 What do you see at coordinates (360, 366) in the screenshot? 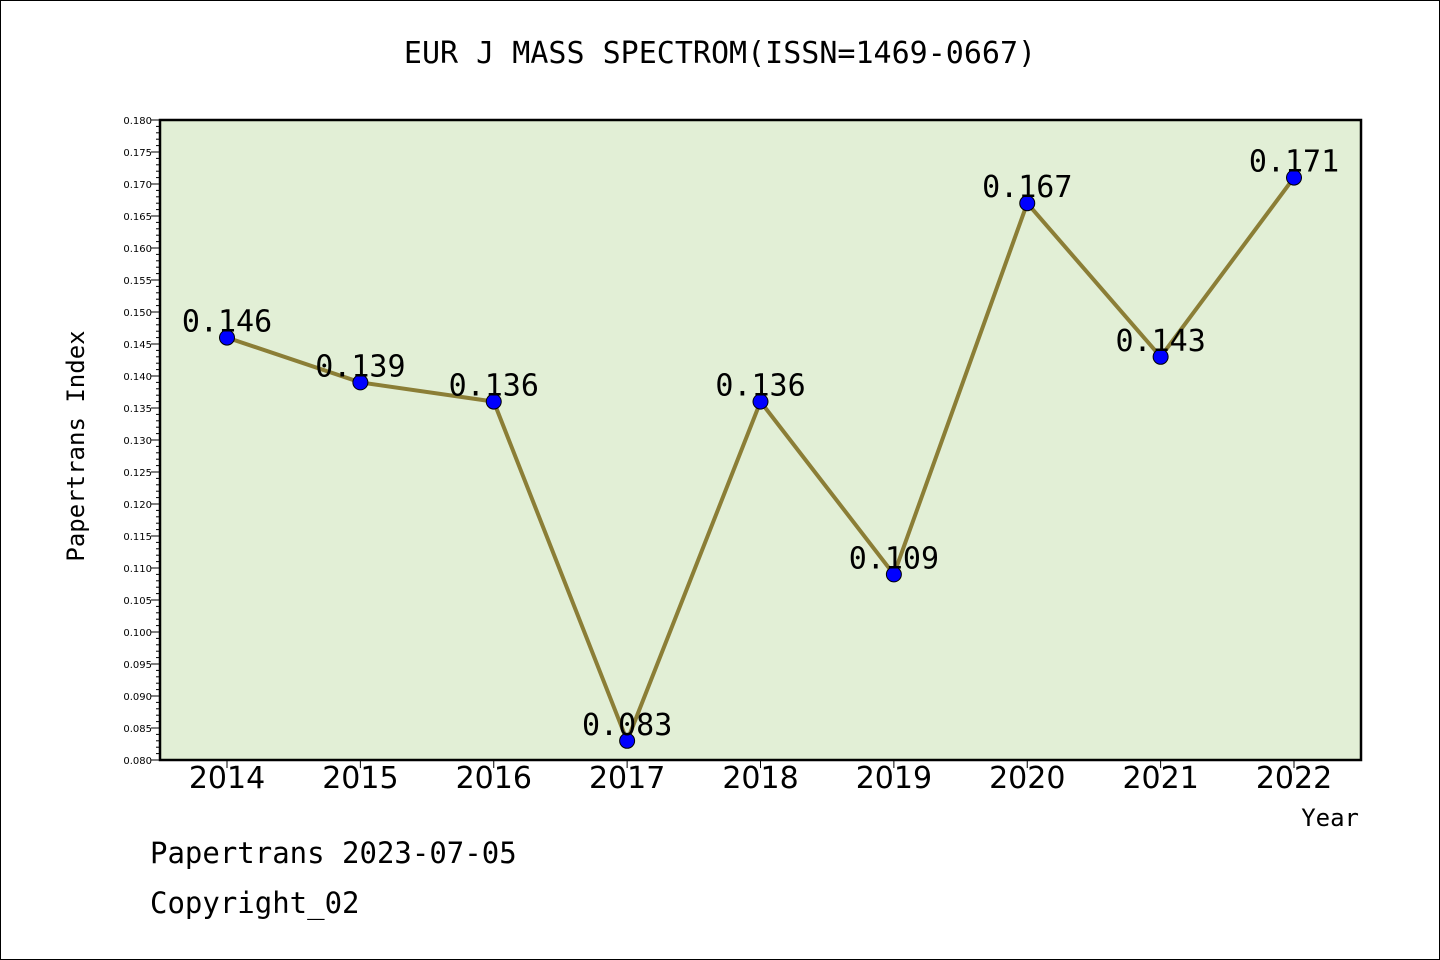
I see `data-label: 0.139` at bounding box center [360, 366].